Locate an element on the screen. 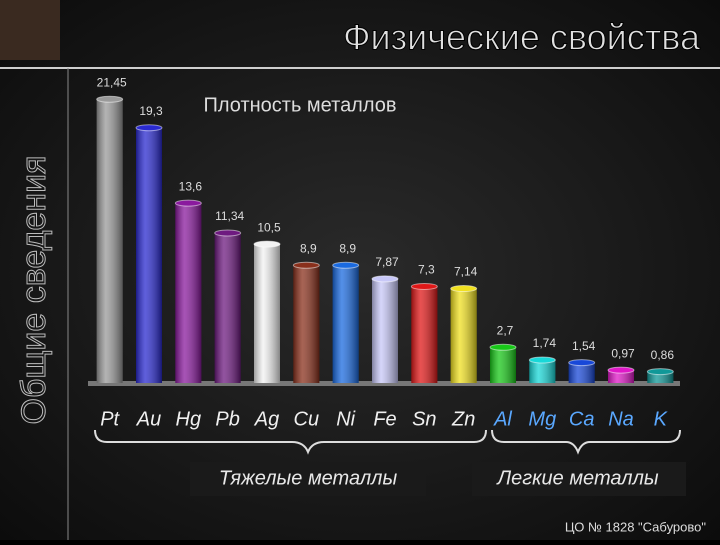 The height and width of the screenshot is (545, 720). value-label: 7,87 is located at coordinates (387, 262).